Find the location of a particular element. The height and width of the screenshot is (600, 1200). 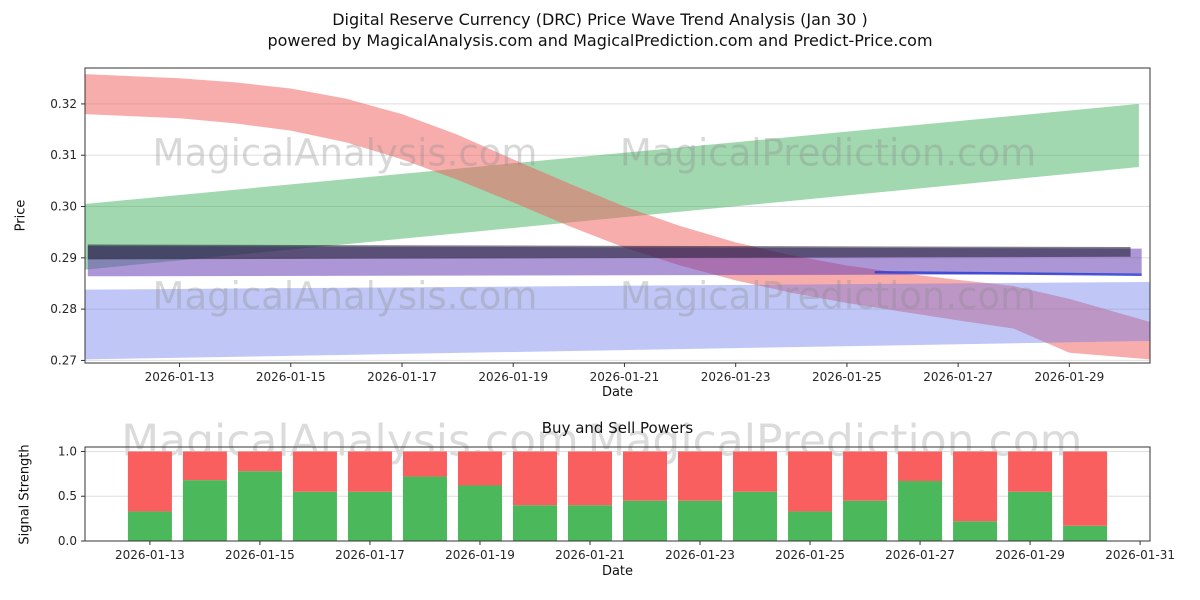

date-axis-label-bottom: Date is located at coordinates (617, 571).